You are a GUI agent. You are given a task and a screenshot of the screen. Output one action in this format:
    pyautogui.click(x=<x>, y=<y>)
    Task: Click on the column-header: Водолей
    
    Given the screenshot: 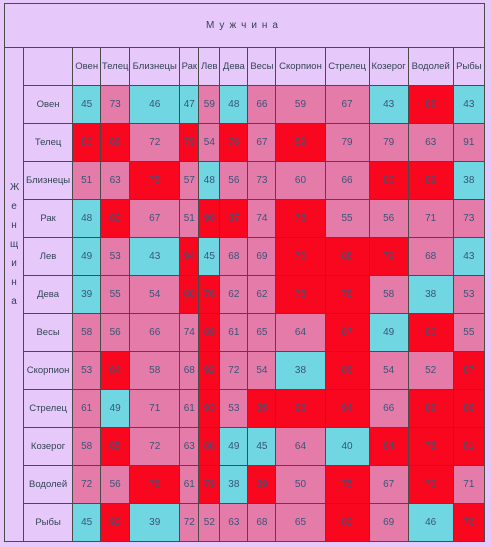 What is the action you would take?
    pyautogui.click(x=430, y=66)
    